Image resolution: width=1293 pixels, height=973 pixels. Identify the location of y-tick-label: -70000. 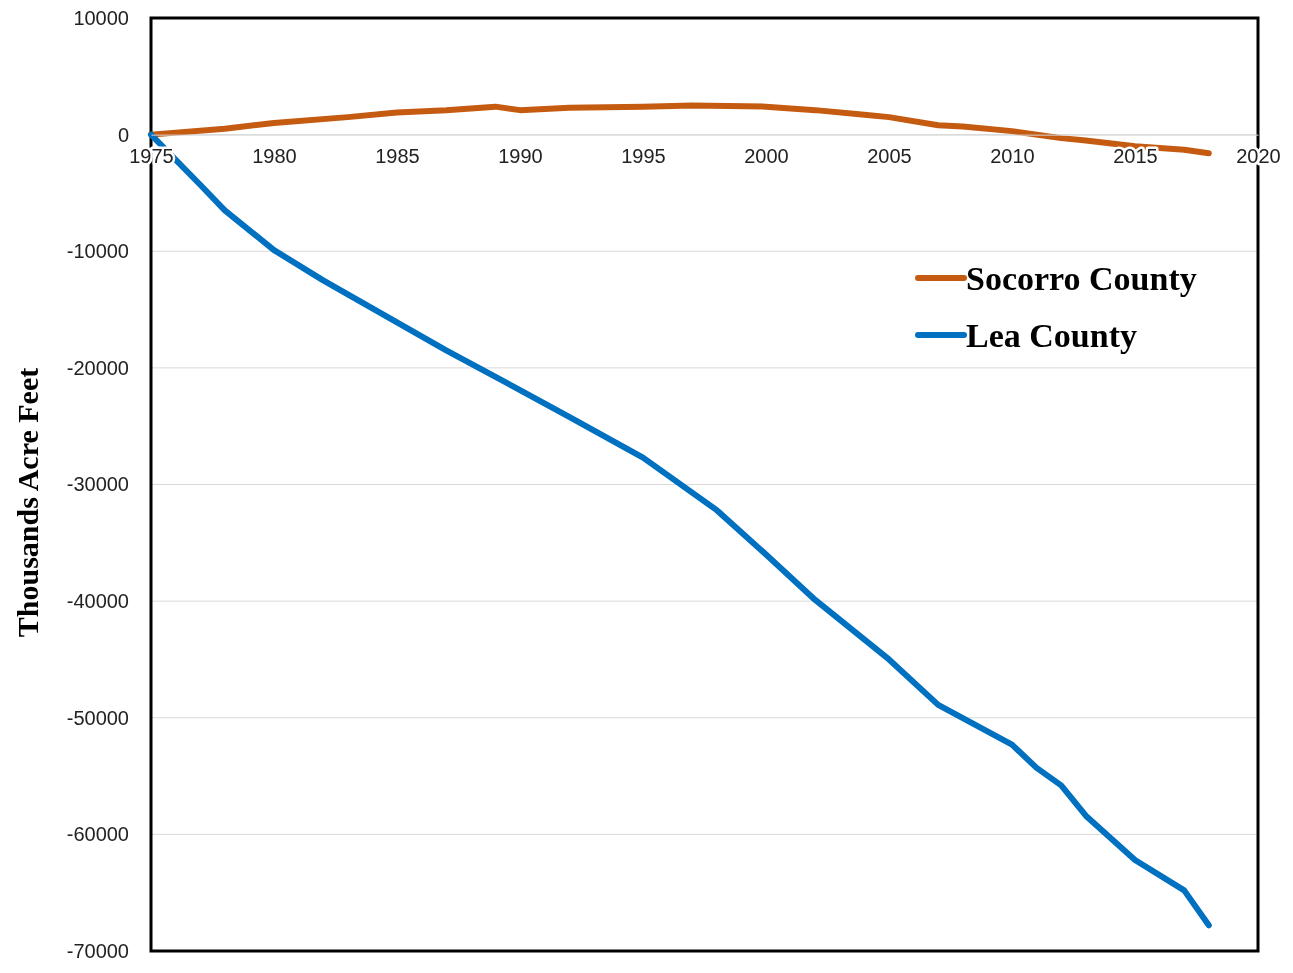
(97, 950).